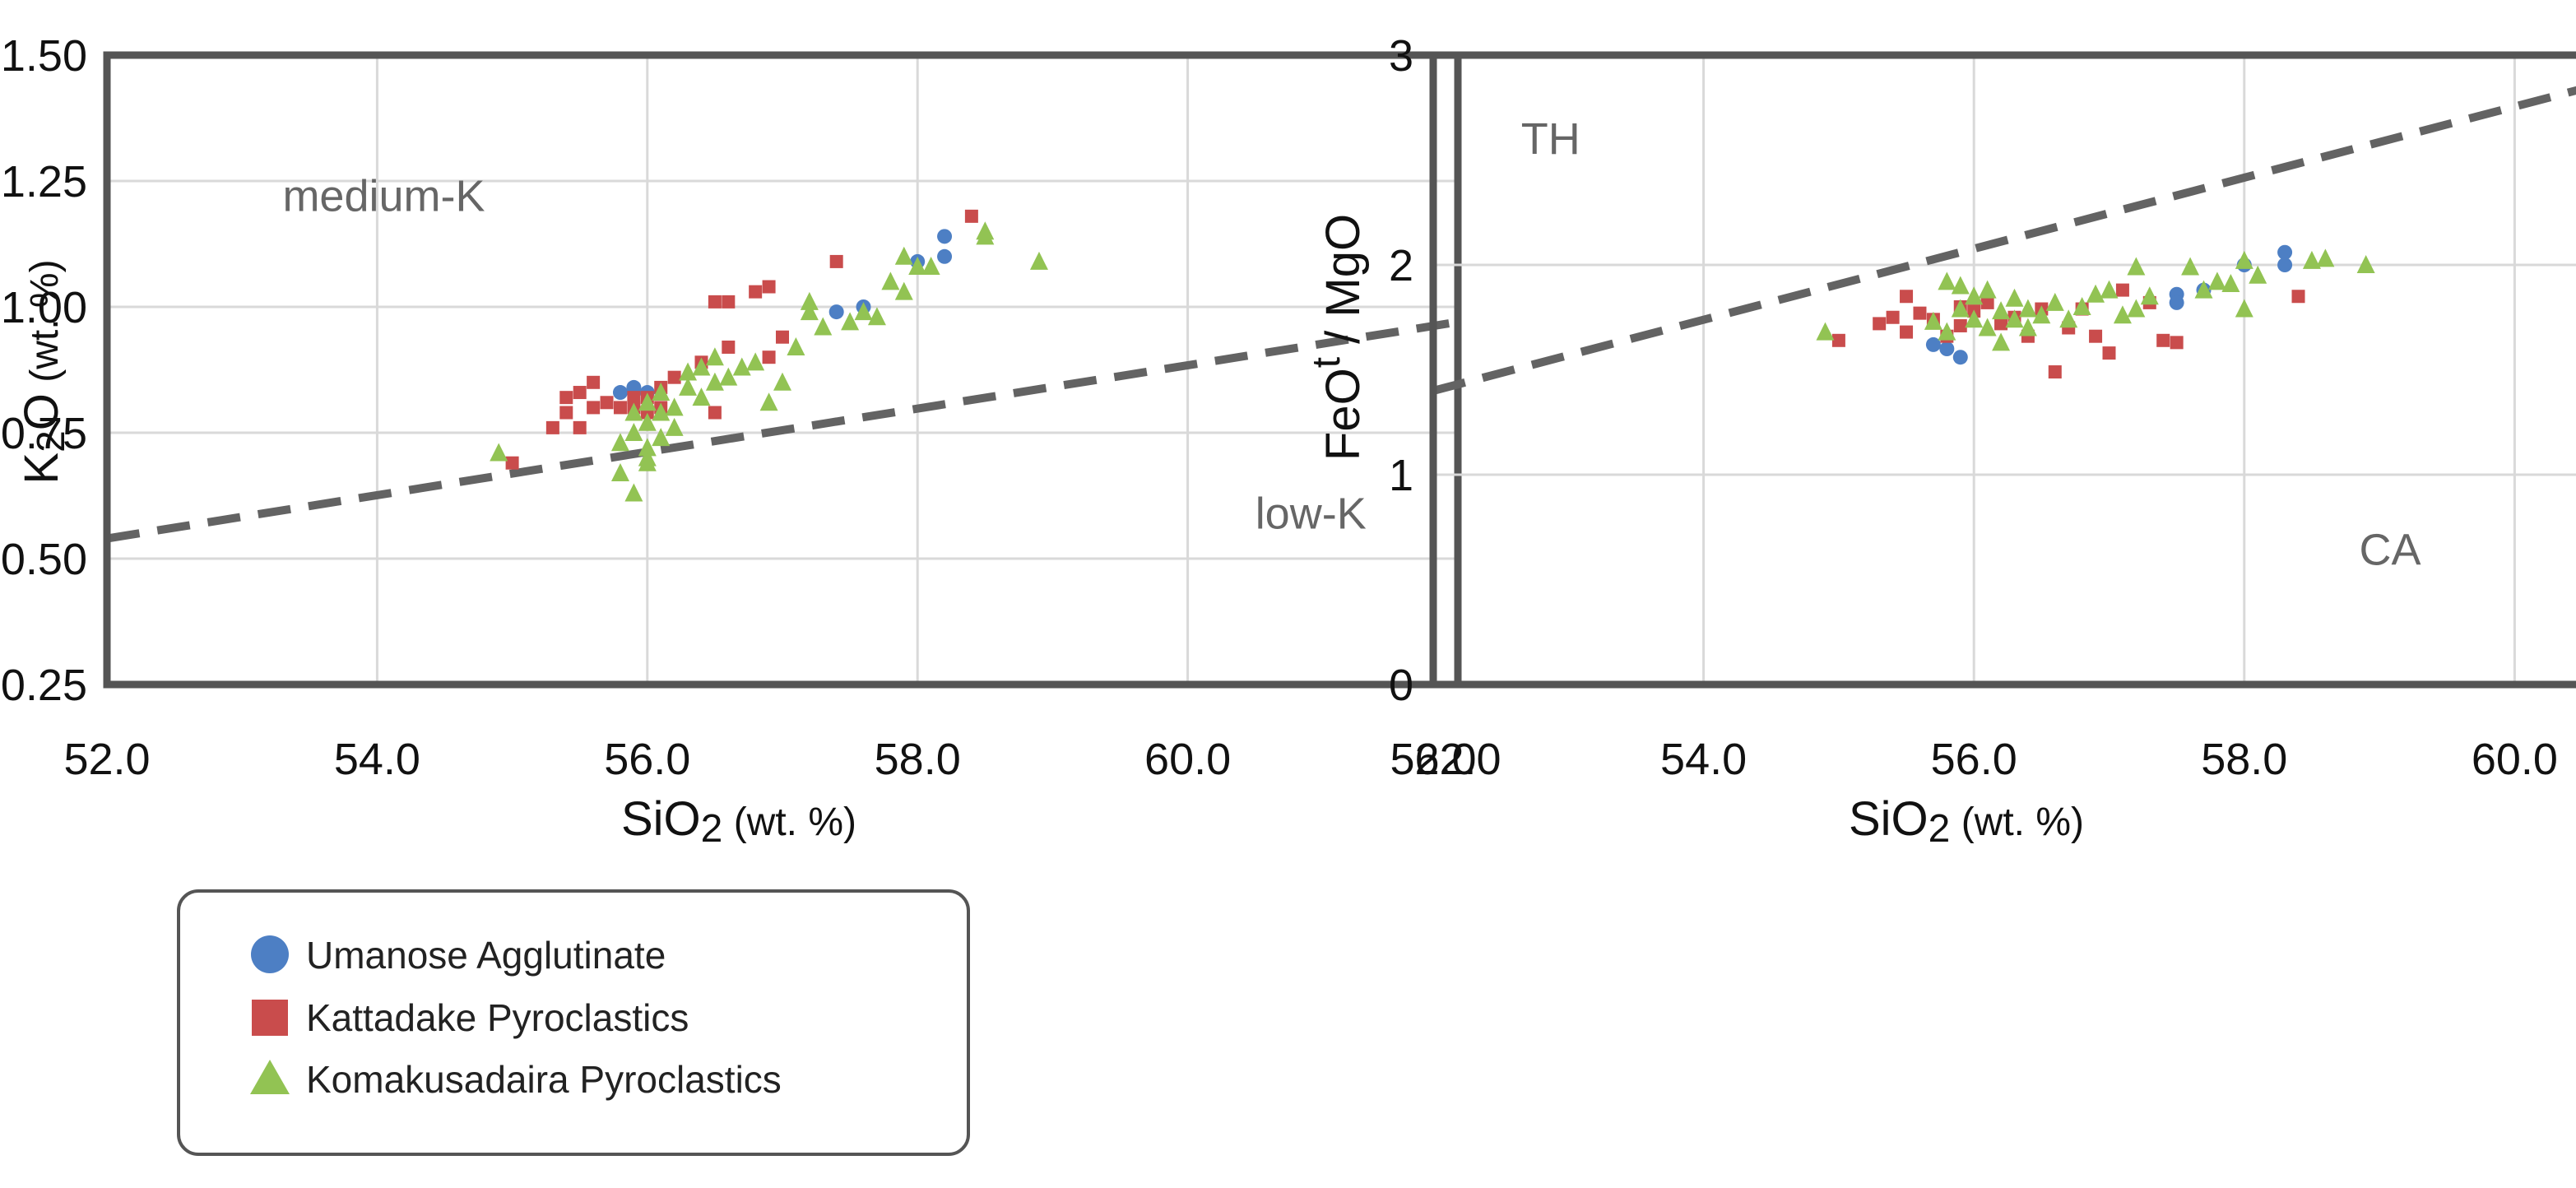 The width and height of the screenshot is (2576, 1188). I want to click on legend-entry-umanose: Umanose Agglutinate, so click(459, 955).